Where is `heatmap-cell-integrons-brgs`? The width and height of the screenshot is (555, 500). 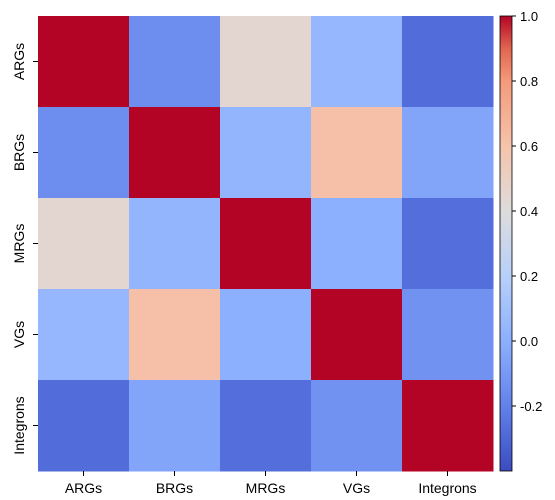
heatmap-cell-integrons-brgs is located at coordinates (175, 426).